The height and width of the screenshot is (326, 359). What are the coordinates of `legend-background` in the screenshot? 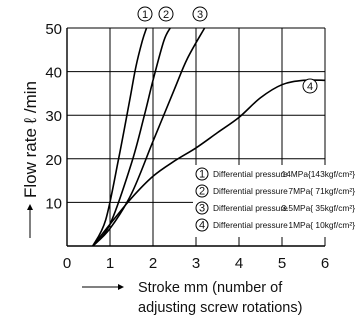 It's located at (276, 201).